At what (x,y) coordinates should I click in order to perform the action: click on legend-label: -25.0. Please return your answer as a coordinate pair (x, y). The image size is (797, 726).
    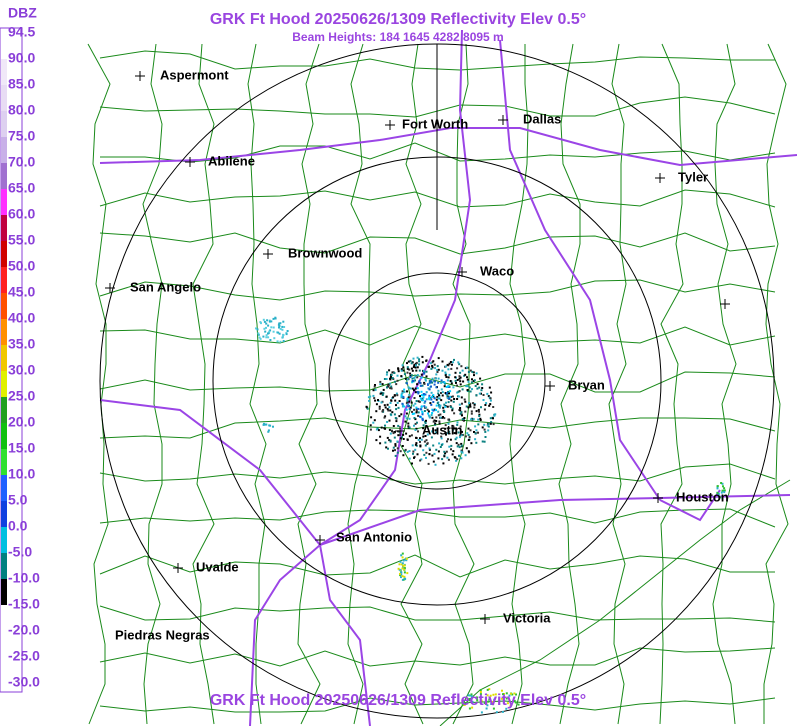
    Looking at the image, I should click on (24, 656).